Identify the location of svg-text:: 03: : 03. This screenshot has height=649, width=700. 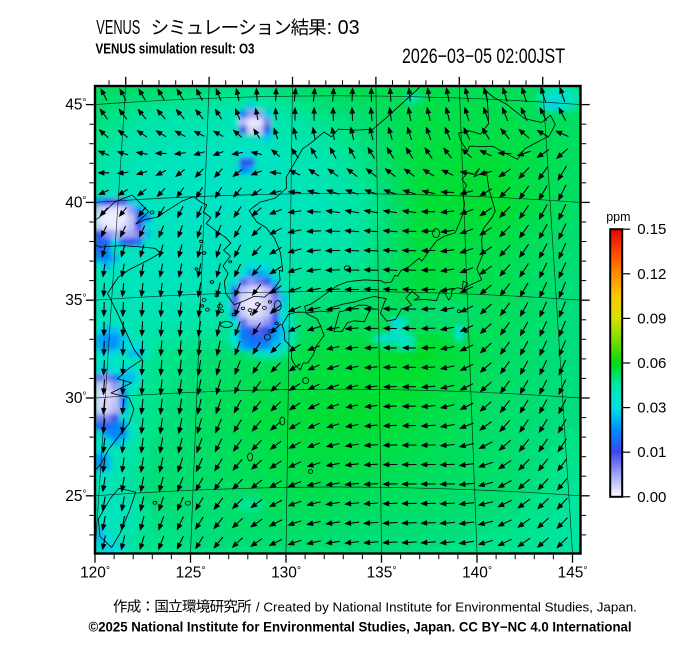
(343, 28).